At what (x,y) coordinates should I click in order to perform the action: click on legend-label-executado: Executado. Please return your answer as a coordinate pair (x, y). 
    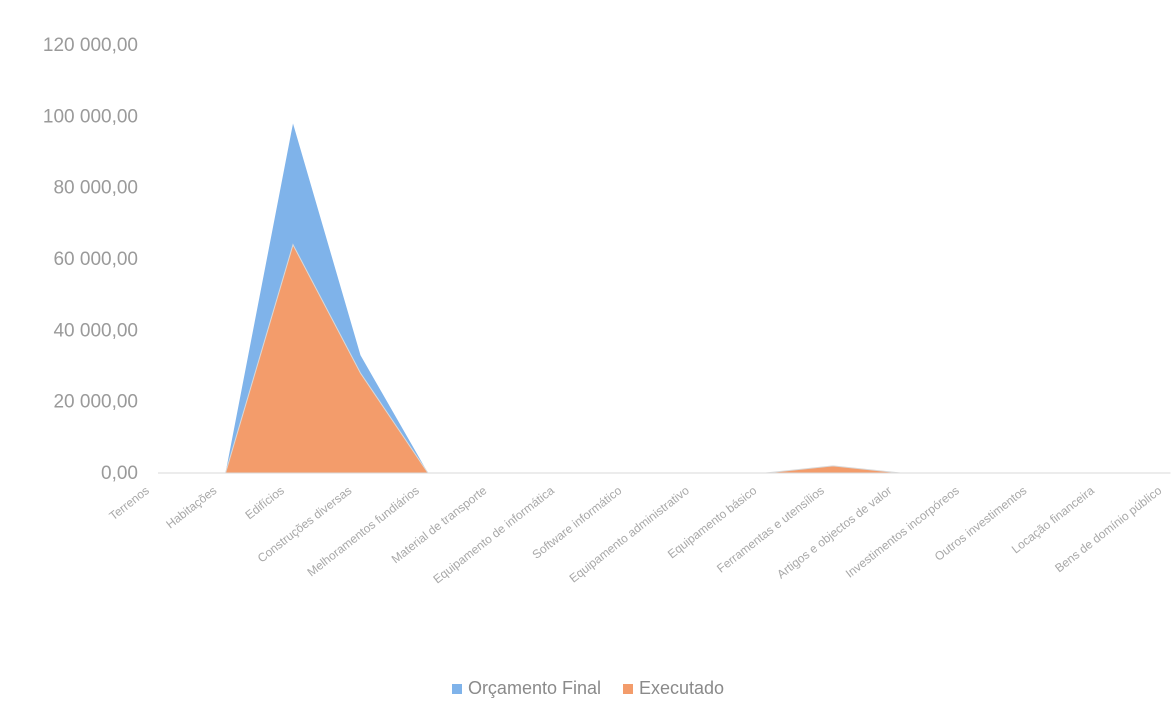
    Looking at the image, I should click on (682, 688).